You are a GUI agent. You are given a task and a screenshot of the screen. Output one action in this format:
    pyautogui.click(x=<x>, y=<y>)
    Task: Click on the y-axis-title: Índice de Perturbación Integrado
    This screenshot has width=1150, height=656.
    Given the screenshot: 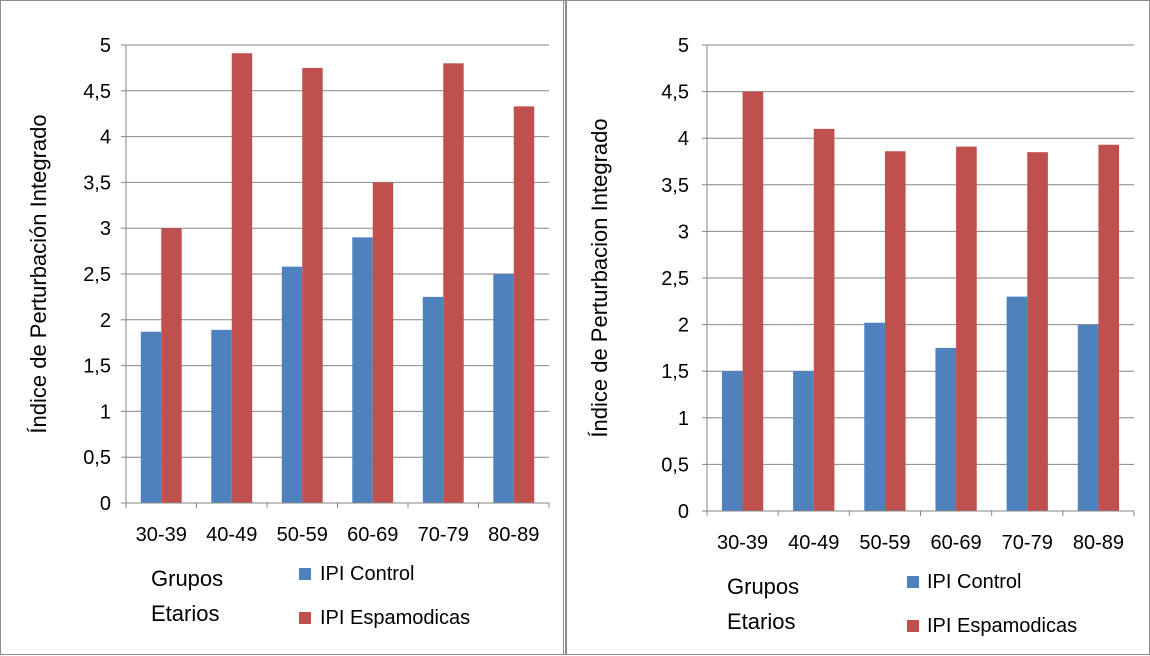 What is the action you would take?
    pyautogui.click(x=38, y=273)
    